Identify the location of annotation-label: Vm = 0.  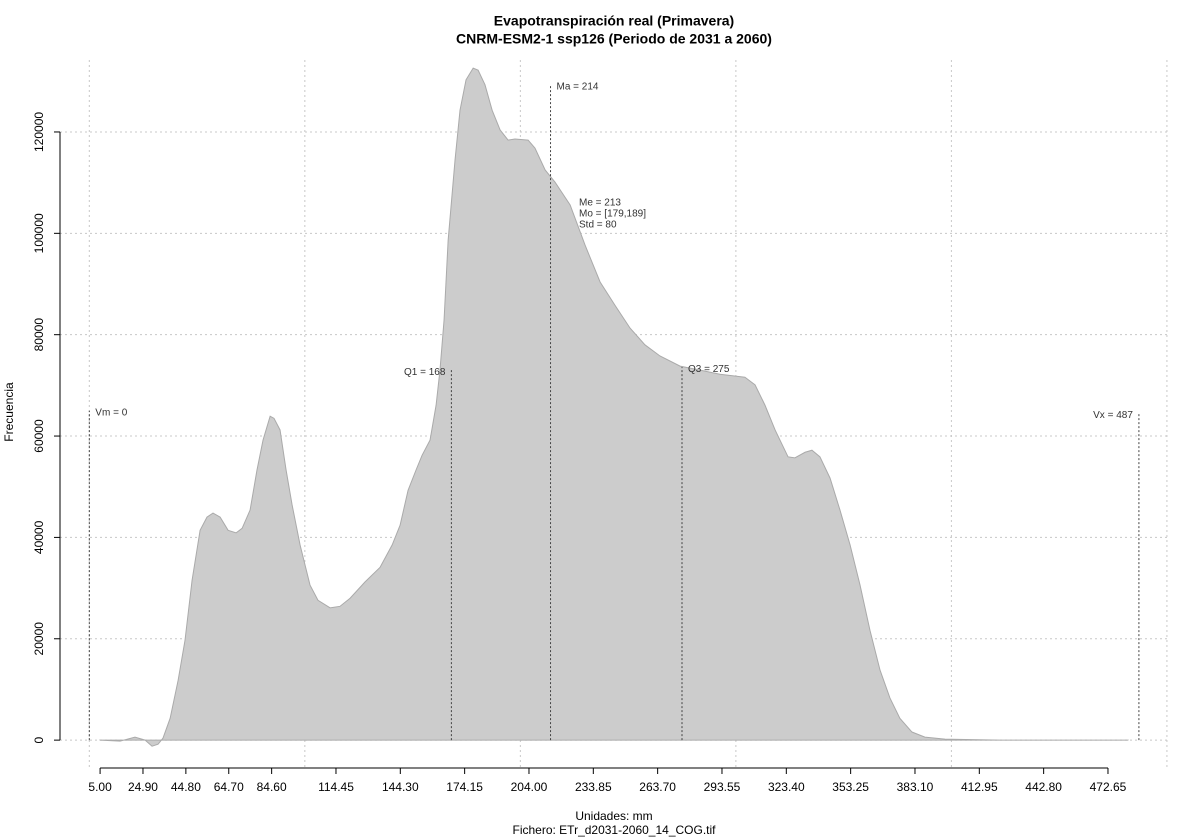
(111, 412).